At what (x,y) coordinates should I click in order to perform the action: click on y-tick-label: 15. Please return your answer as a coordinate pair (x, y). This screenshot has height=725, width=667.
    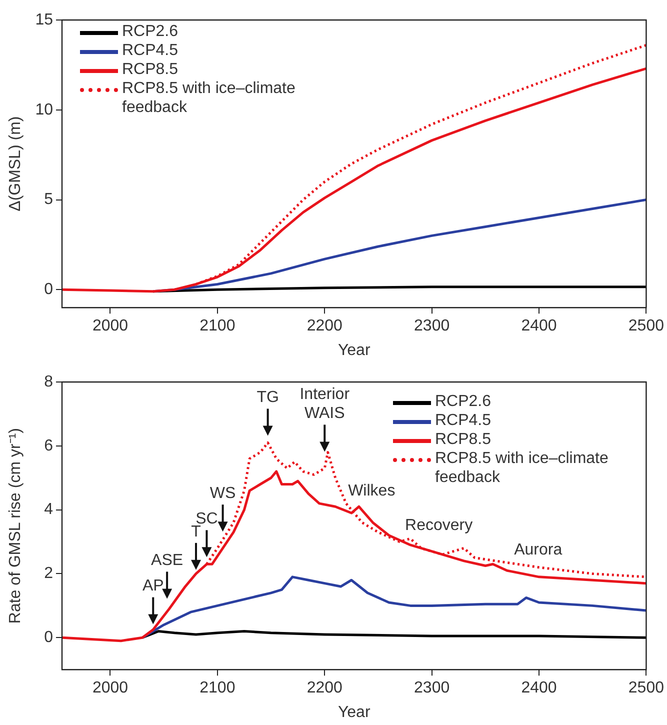
    Looking at the image, I should click on (44, 19).